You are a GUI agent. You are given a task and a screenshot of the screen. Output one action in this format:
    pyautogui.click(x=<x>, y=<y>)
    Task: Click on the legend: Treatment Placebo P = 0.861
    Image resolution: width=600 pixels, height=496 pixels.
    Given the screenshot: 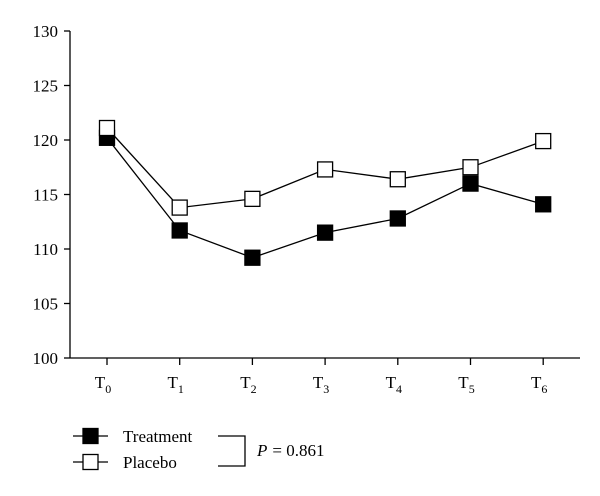 What is the action you would take?
    pyautogui.click(x=198, y=449)
    